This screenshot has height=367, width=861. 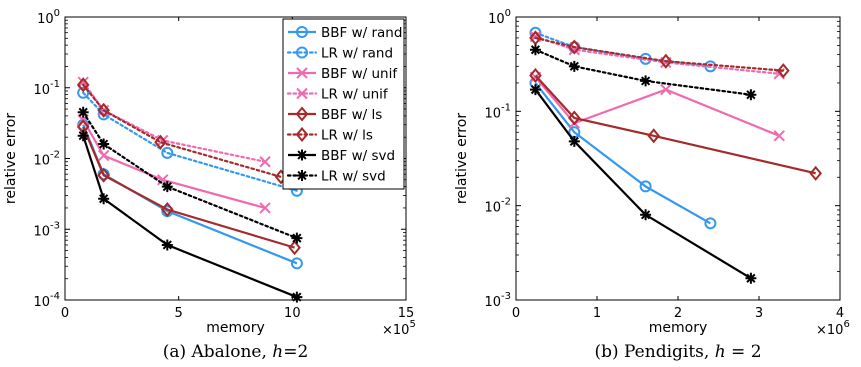 I want to click on legend-label: LR w/ svd, so click(x=353, y=177).